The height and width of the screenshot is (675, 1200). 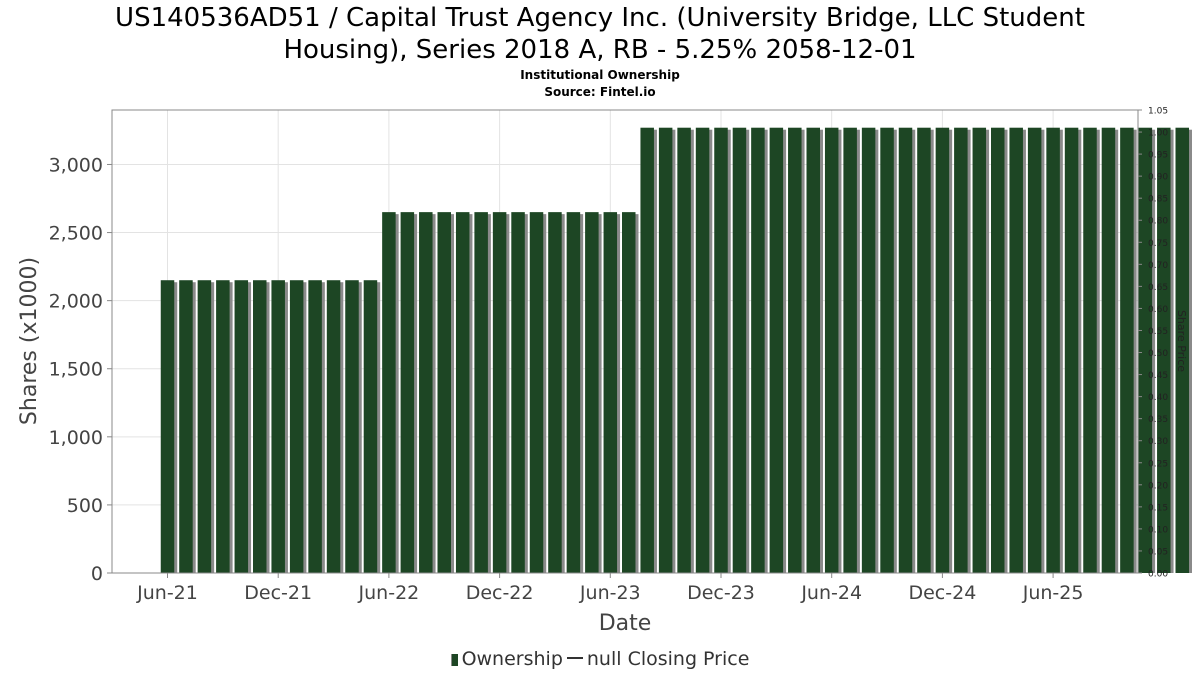 What do you see at coordinates (610, 593) in the screenshot?
I see `x-tick-label: Jun-23` at bounding box center [610, 593].